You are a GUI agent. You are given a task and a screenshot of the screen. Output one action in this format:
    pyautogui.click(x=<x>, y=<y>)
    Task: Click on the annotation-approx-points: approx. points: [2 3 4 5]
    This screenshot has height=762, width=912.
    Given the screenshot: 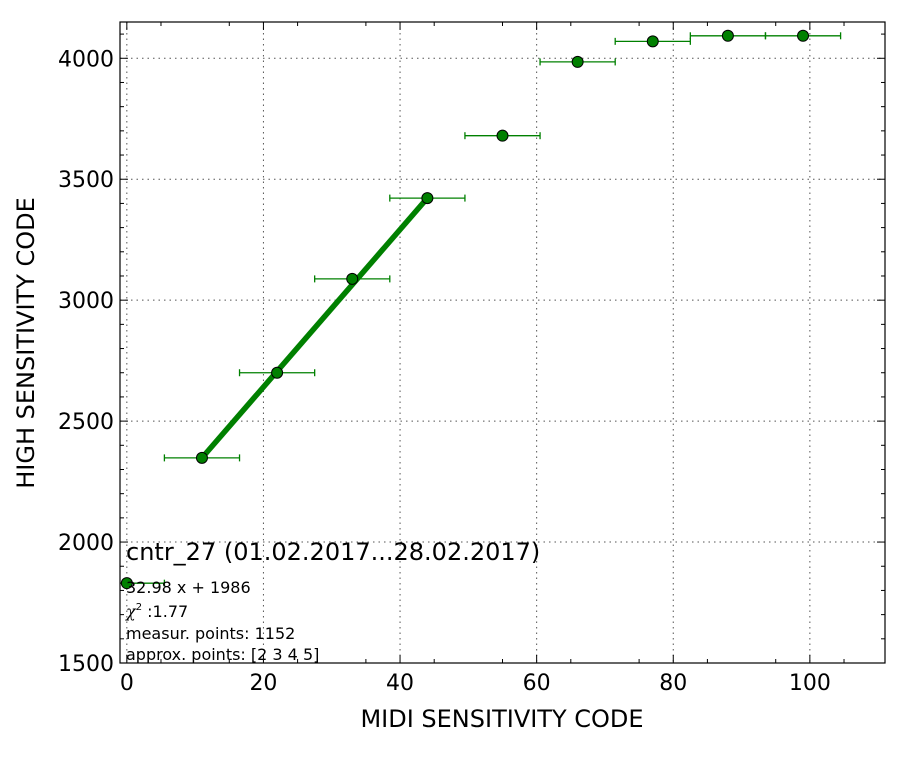 What is the action you would take?
    pyautogui.click(x=222, y=654)
    